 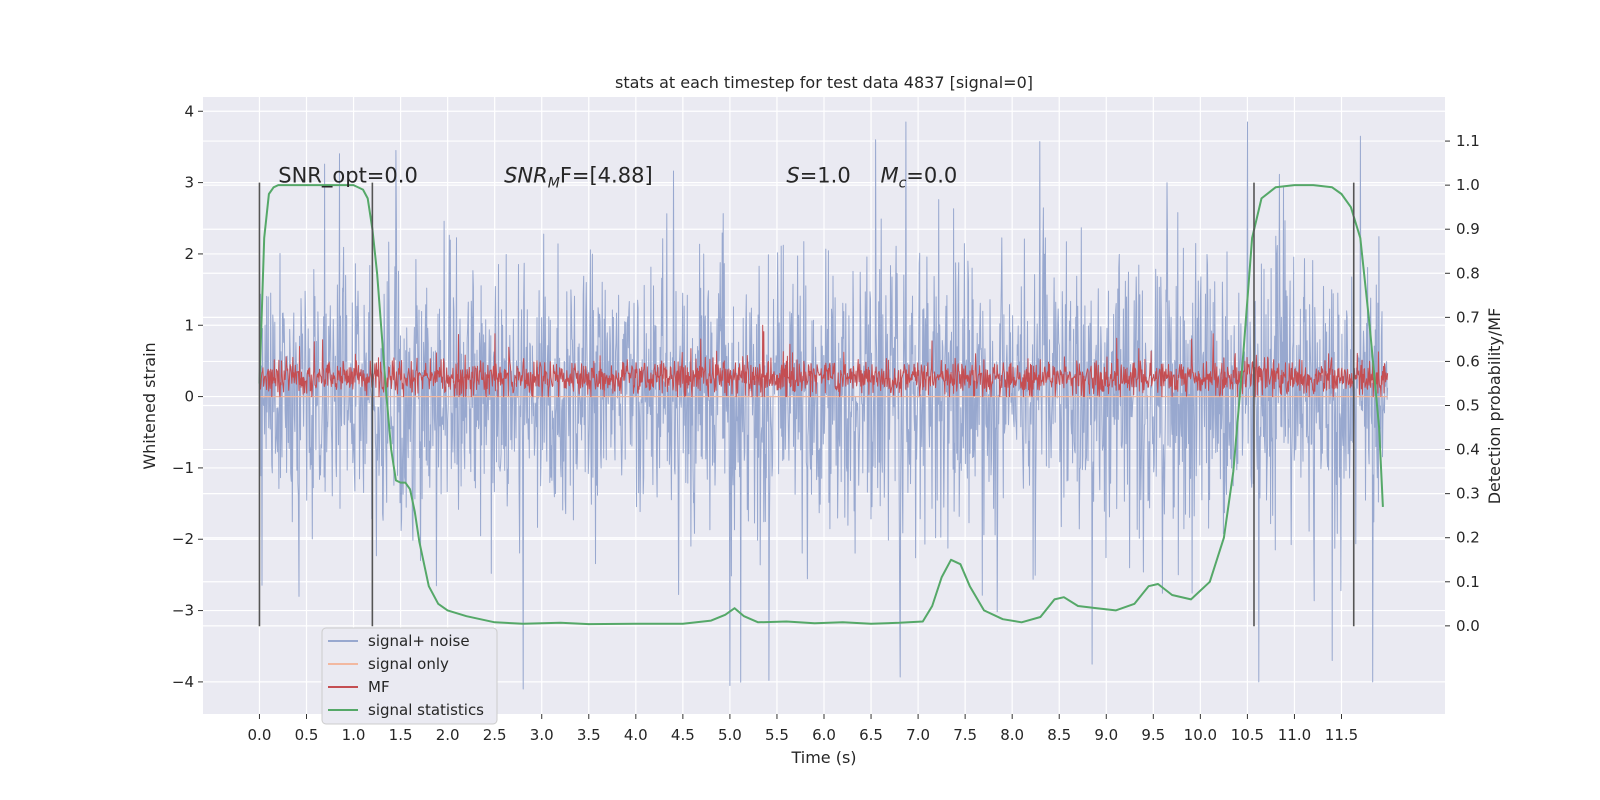 I want to click on x-tick-label: 8.5, so click(x=1059, y=735).